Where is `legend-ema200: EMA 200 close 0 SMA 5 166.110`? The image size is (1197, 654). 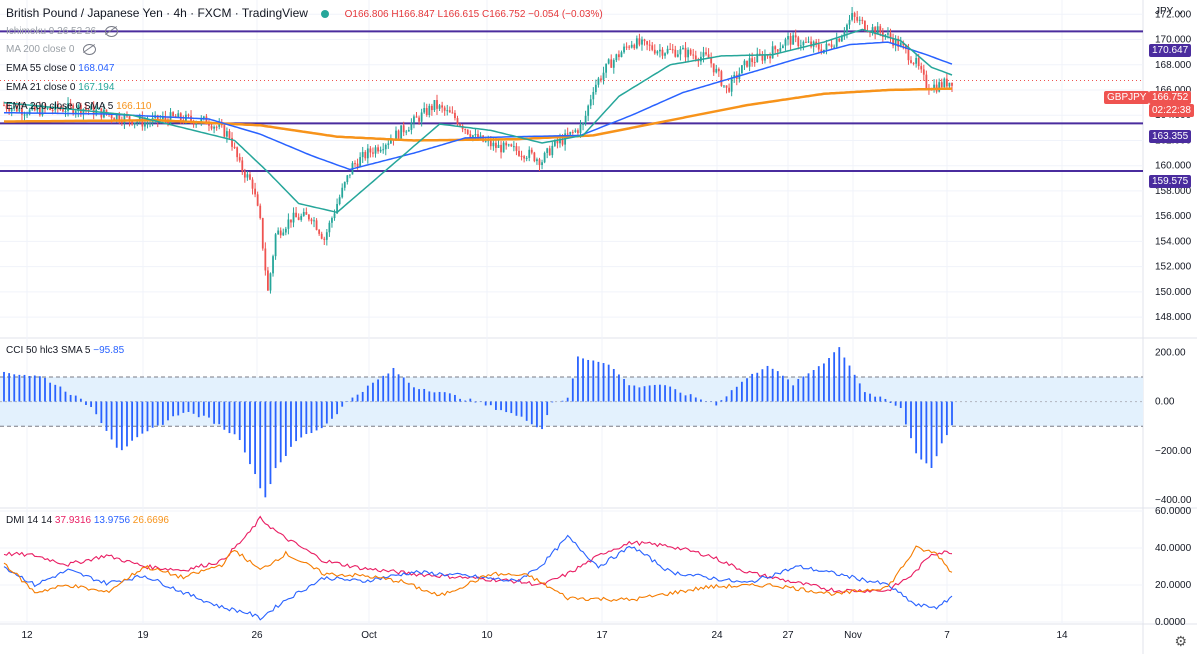 legend-ema200: EMA 200 close 0 SMA 5 166.110 is located at coordinates (78, 106).